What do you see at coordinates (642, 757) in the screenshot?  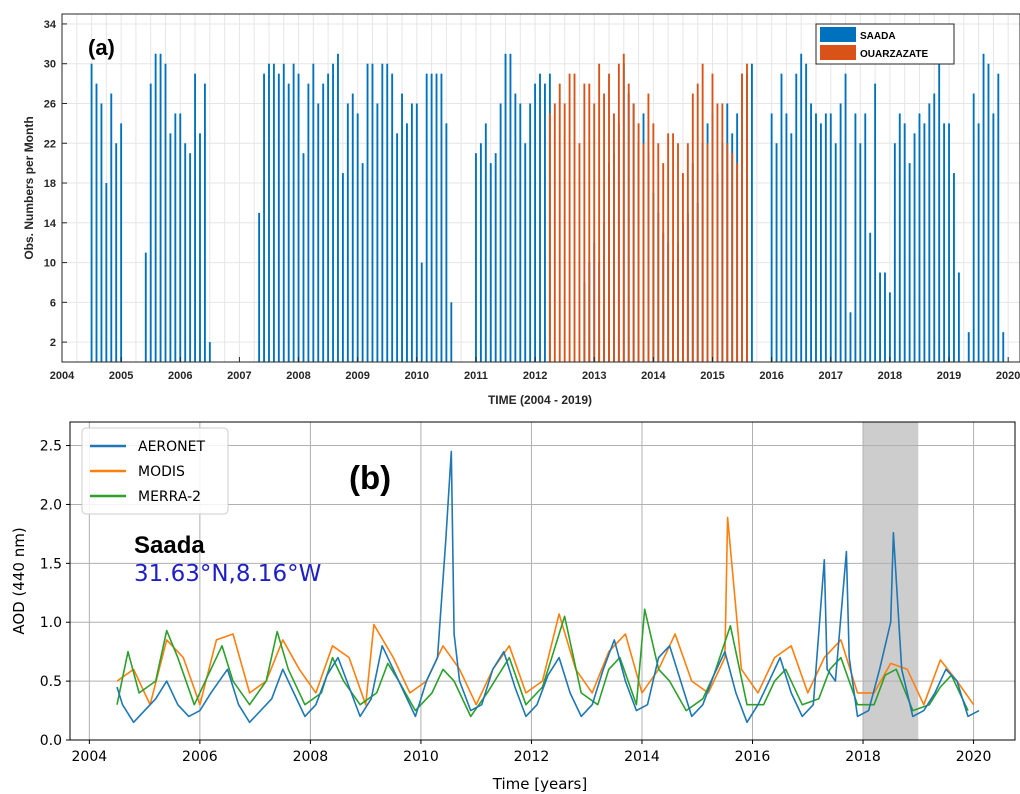 I see `x-tick-label-b: 2014` at bounding box center [642, 757].